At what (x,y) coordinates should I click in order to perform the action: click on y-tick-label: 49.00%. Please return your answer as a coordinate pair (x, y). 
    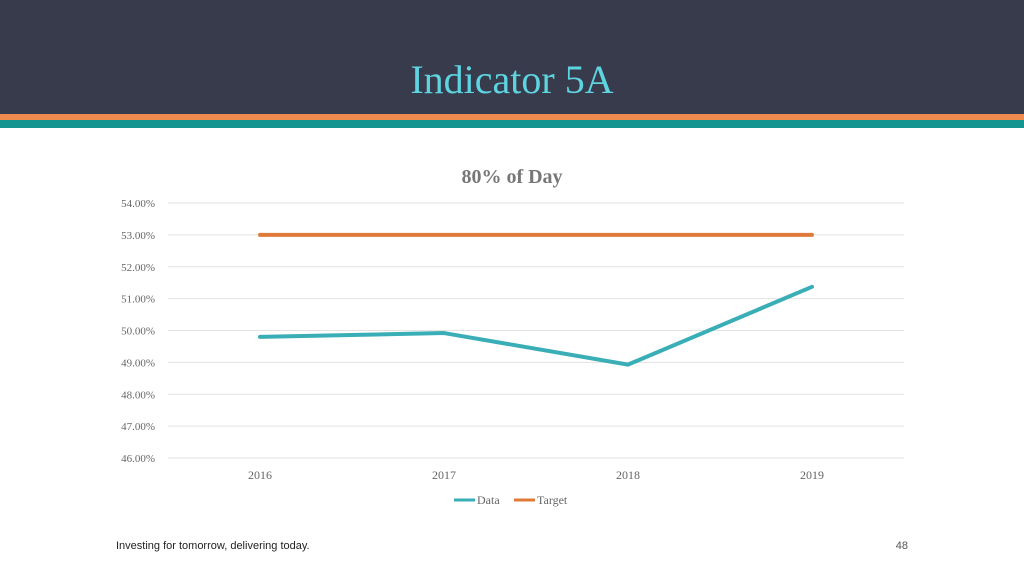
    Looking at the image, I should click on (138, 363).